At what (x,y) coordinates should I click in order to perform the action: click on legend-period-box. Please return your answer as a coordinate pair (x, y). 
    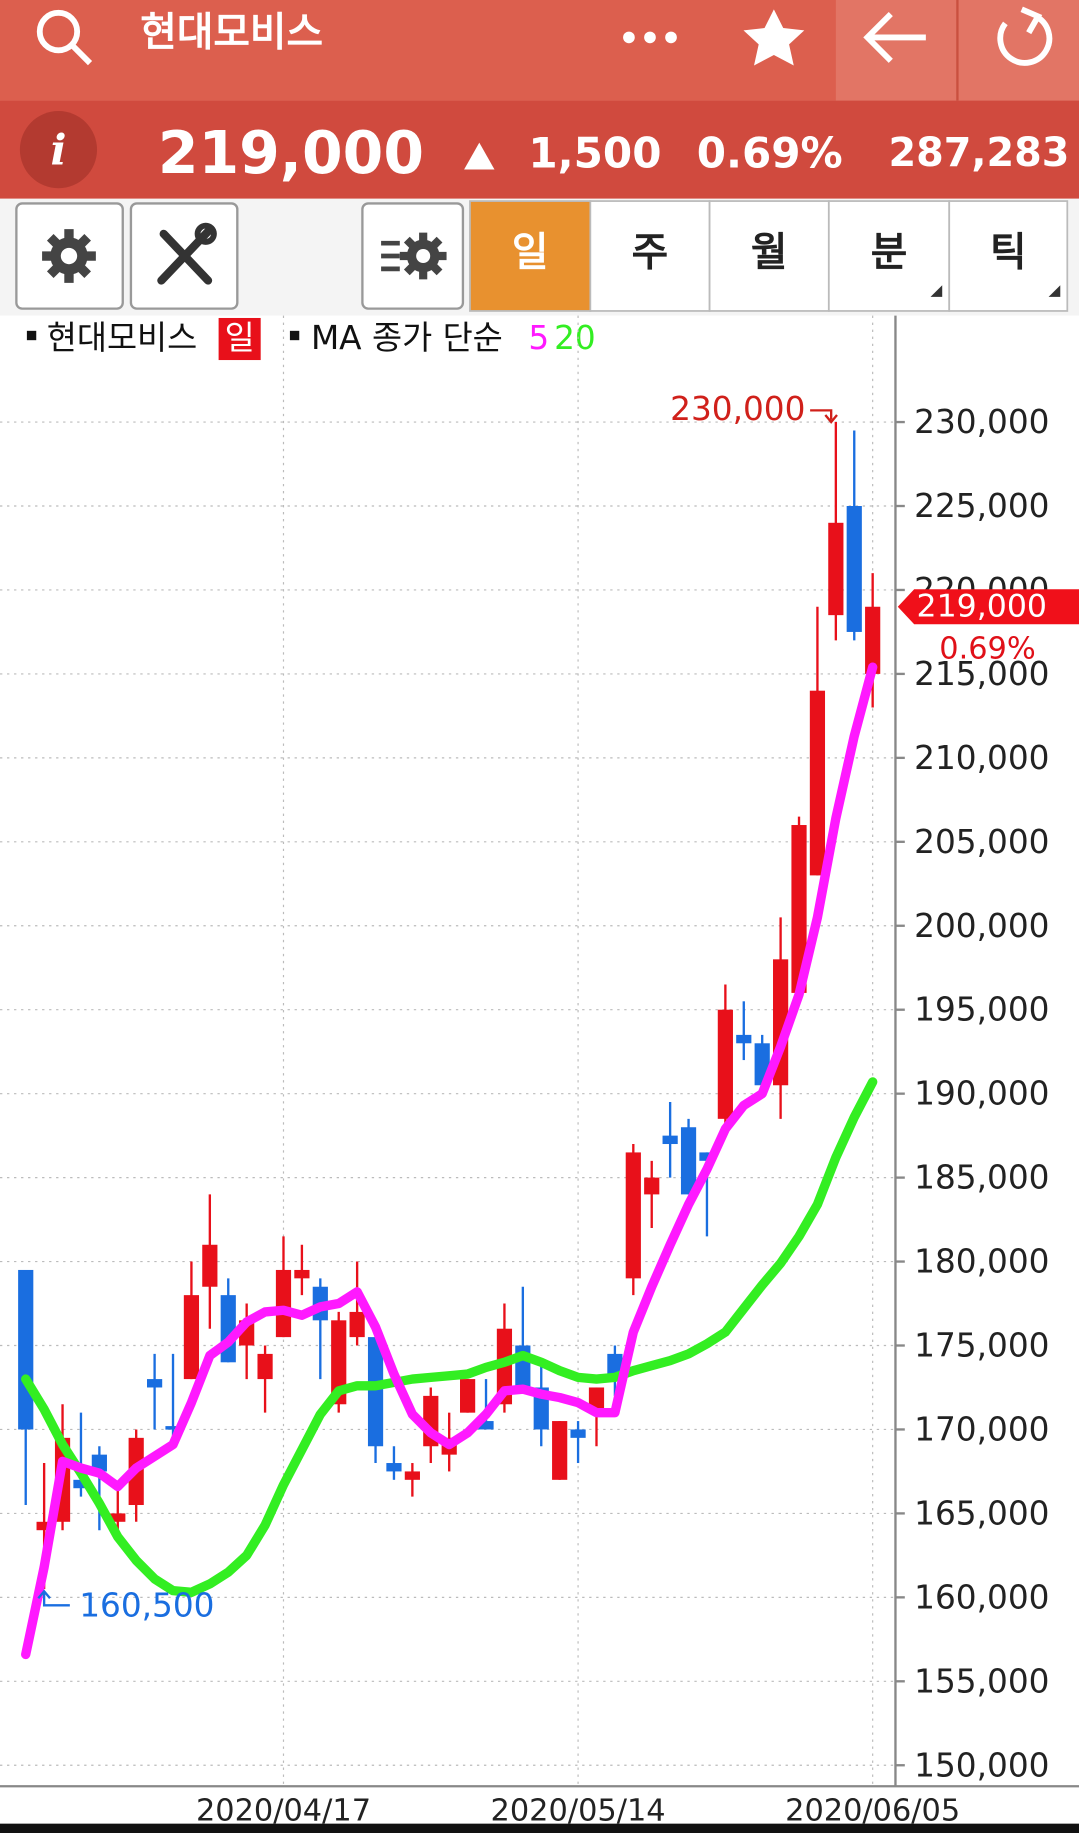
    Looking at the image, I should click on (239, 339).